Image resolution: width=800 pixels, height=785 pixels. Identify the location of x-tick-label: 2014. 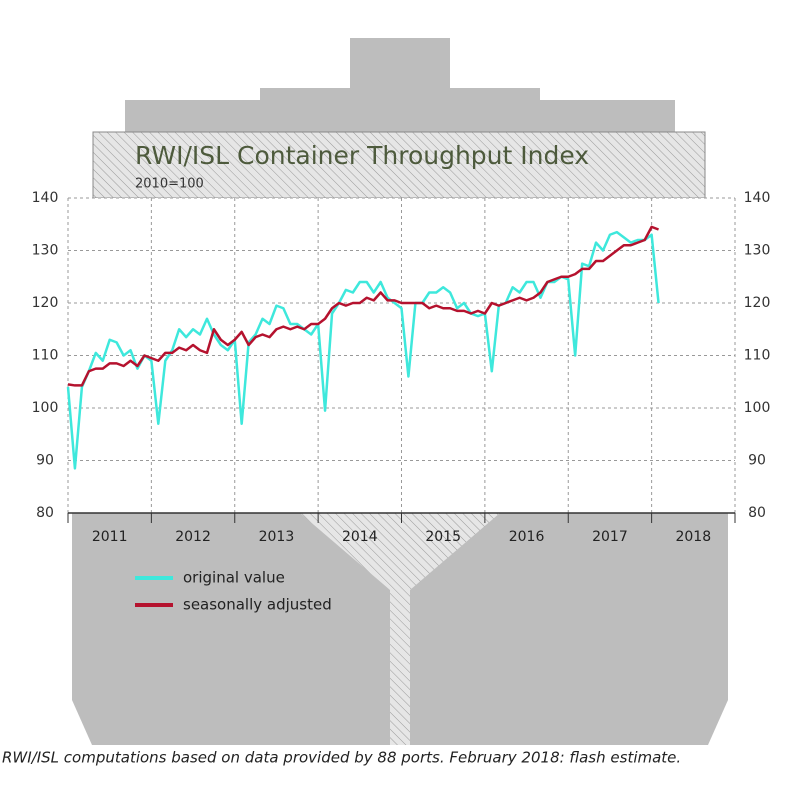
(360, 537).